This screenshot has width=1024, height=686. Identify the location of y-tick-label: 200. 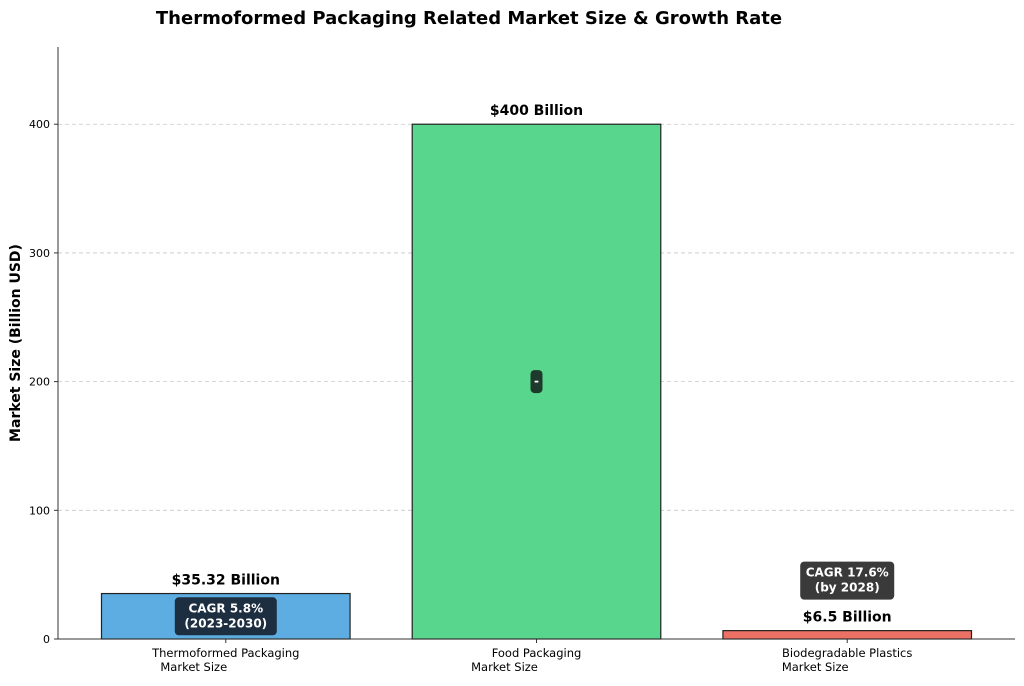
(39, 382).